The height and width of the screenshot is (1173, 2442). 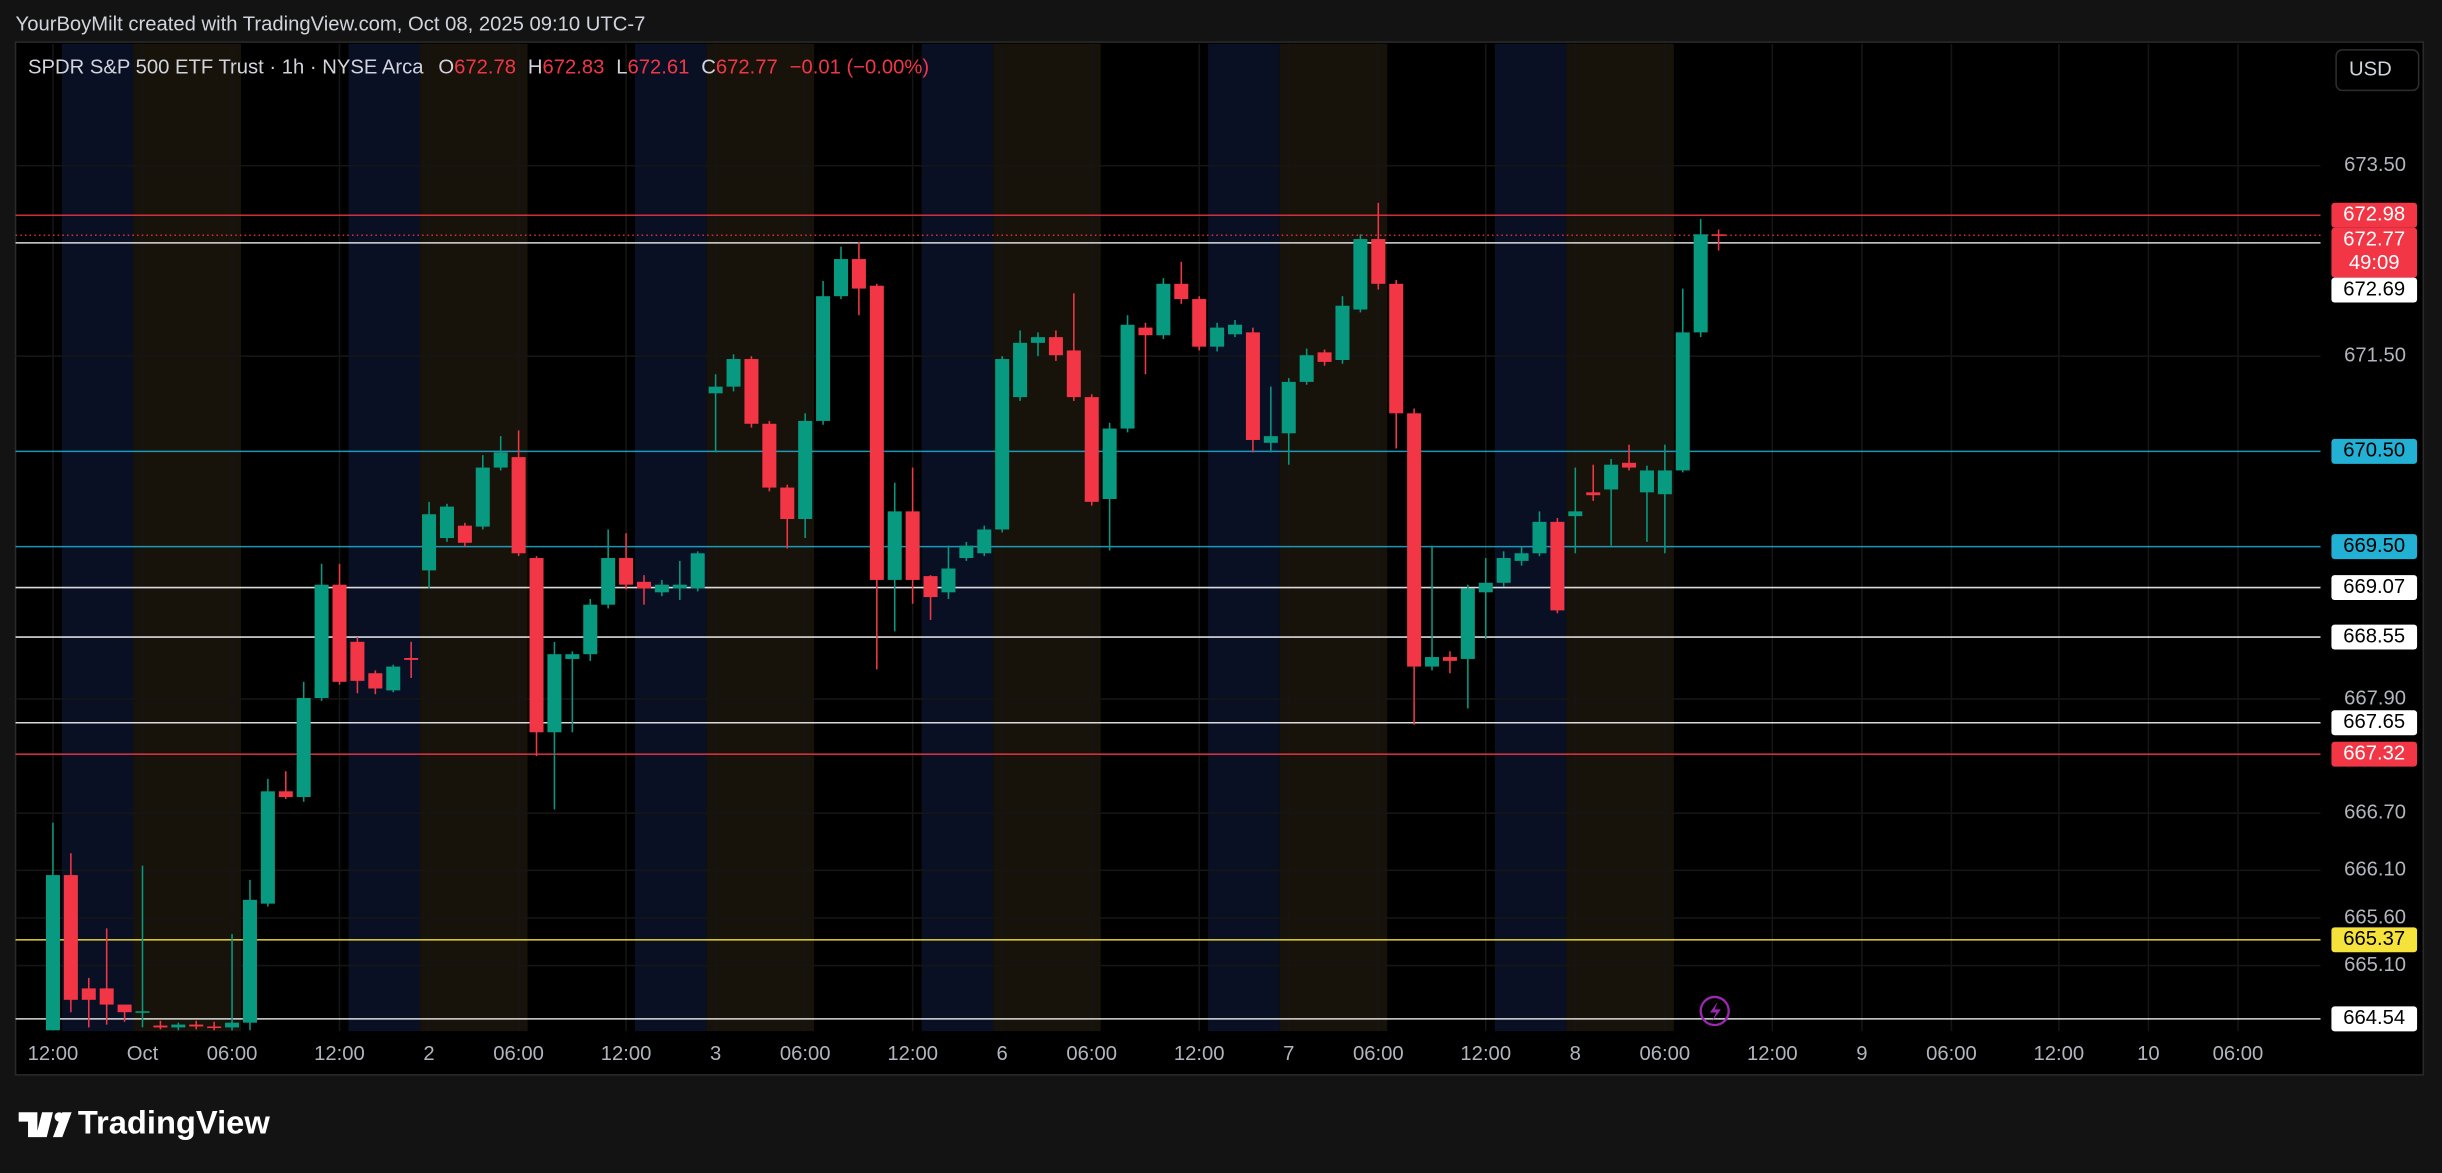 I want to click on y-tick-label: 667.90, so click(x=2375, y=698).